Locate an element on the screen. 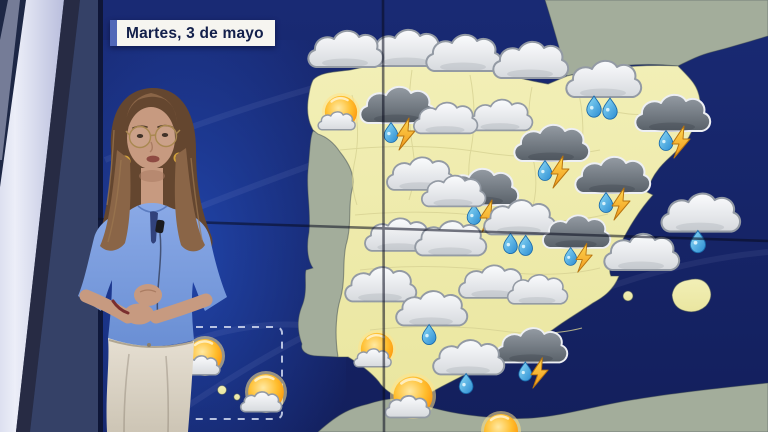  presenter-hand-left is located at coordinates (139, 314).